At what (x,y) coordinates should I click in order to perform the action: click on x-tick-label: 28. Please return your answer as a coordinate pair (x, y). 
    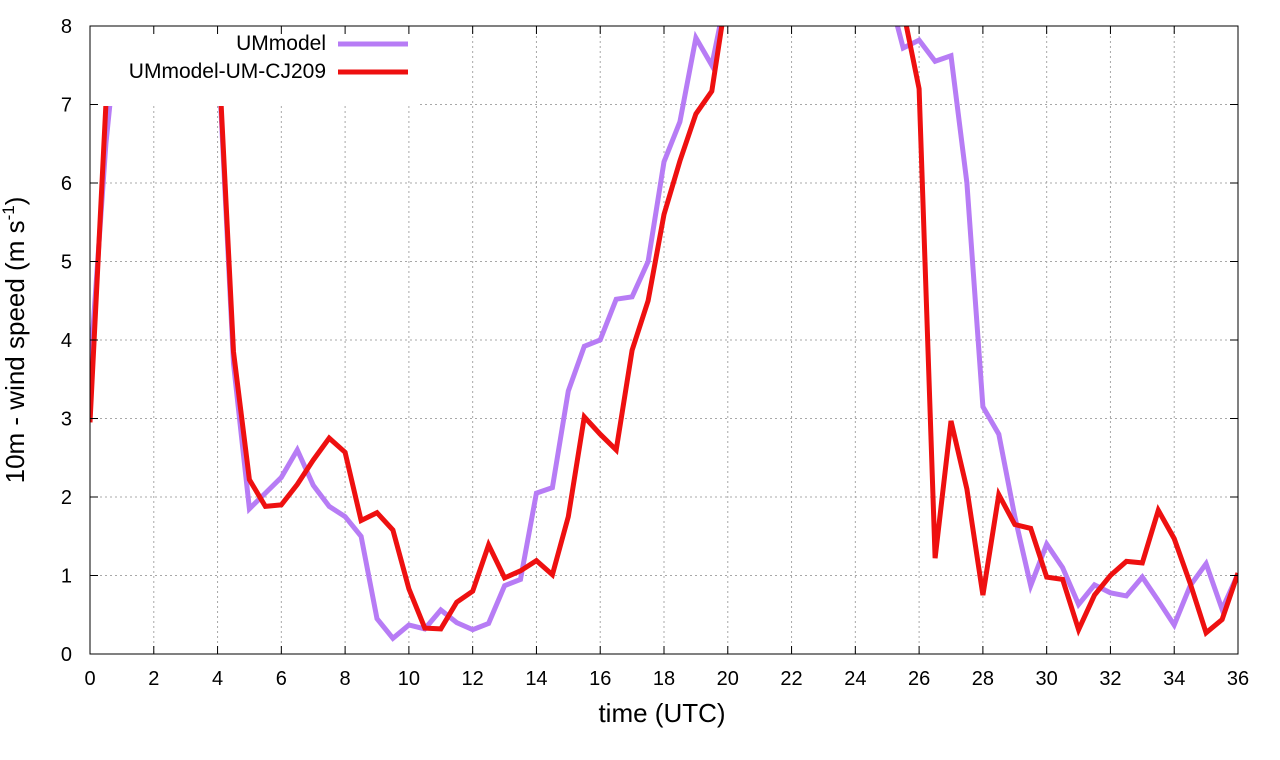
    Looking at the image, I should click on (983, 679).